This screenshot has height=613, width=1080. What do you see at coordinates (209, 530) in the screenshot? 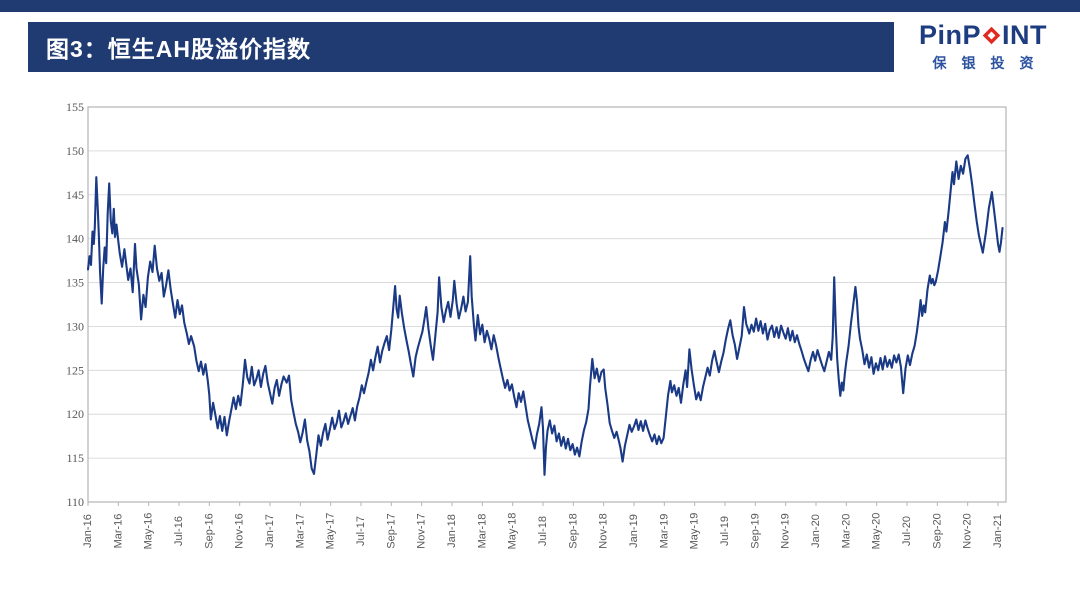
I see `x-tick-label: Sep-16` at bounding box center [209, 530].